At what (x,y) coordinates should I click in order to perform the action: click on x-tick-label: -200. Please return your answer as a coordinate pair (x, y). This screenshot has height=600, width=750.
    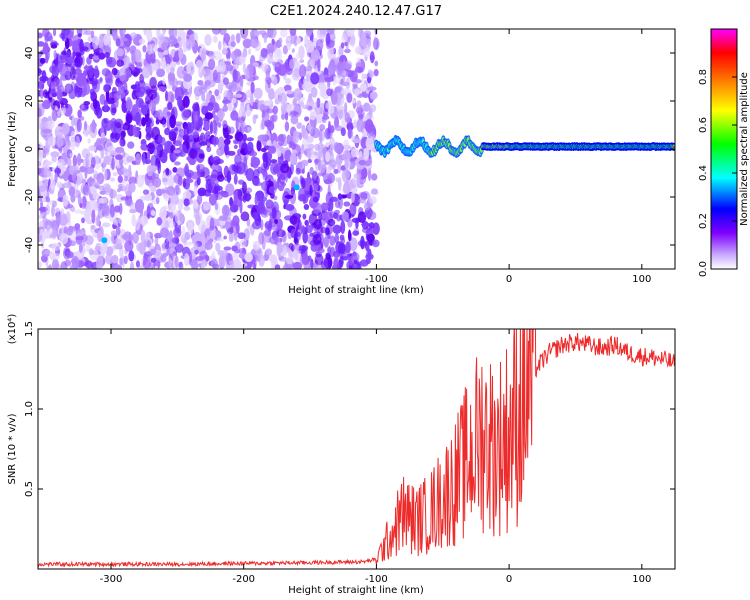
    Looking at the image, I should click on (243, 579).